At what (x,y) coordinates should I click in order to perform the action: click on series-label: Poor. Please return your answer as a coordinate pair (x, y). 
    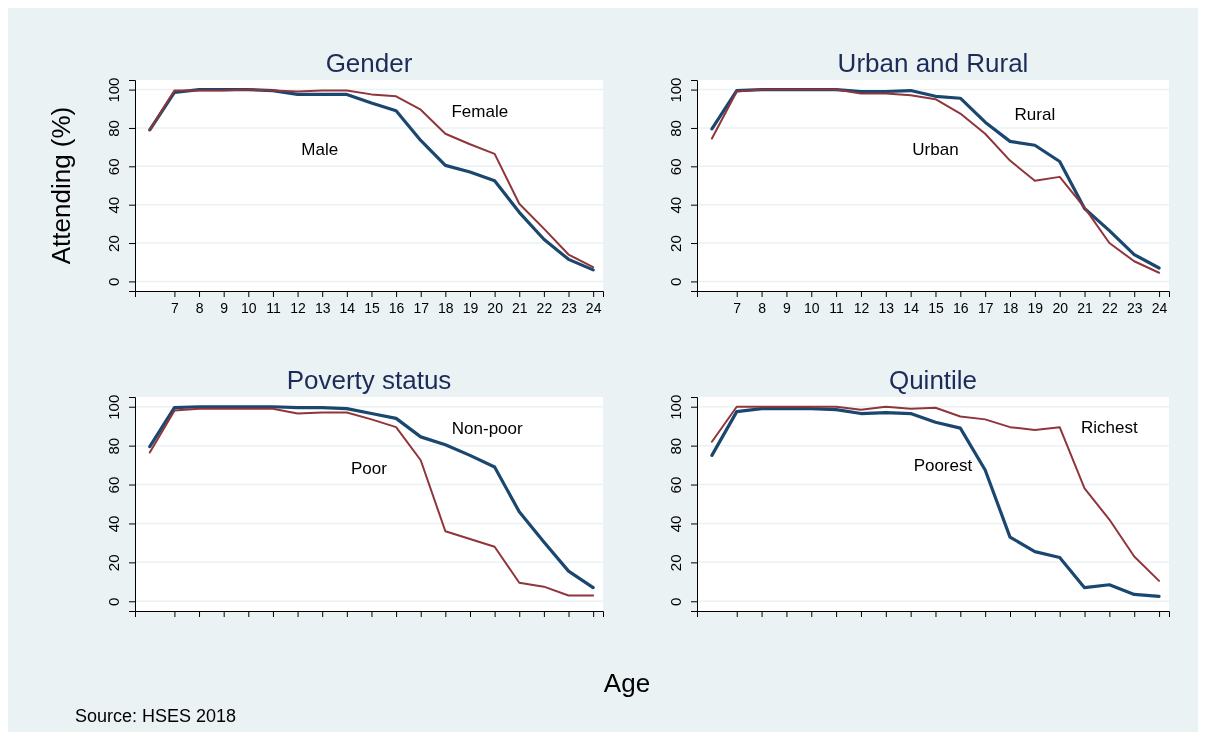
    Looking at the image, I should click on (369, 468).